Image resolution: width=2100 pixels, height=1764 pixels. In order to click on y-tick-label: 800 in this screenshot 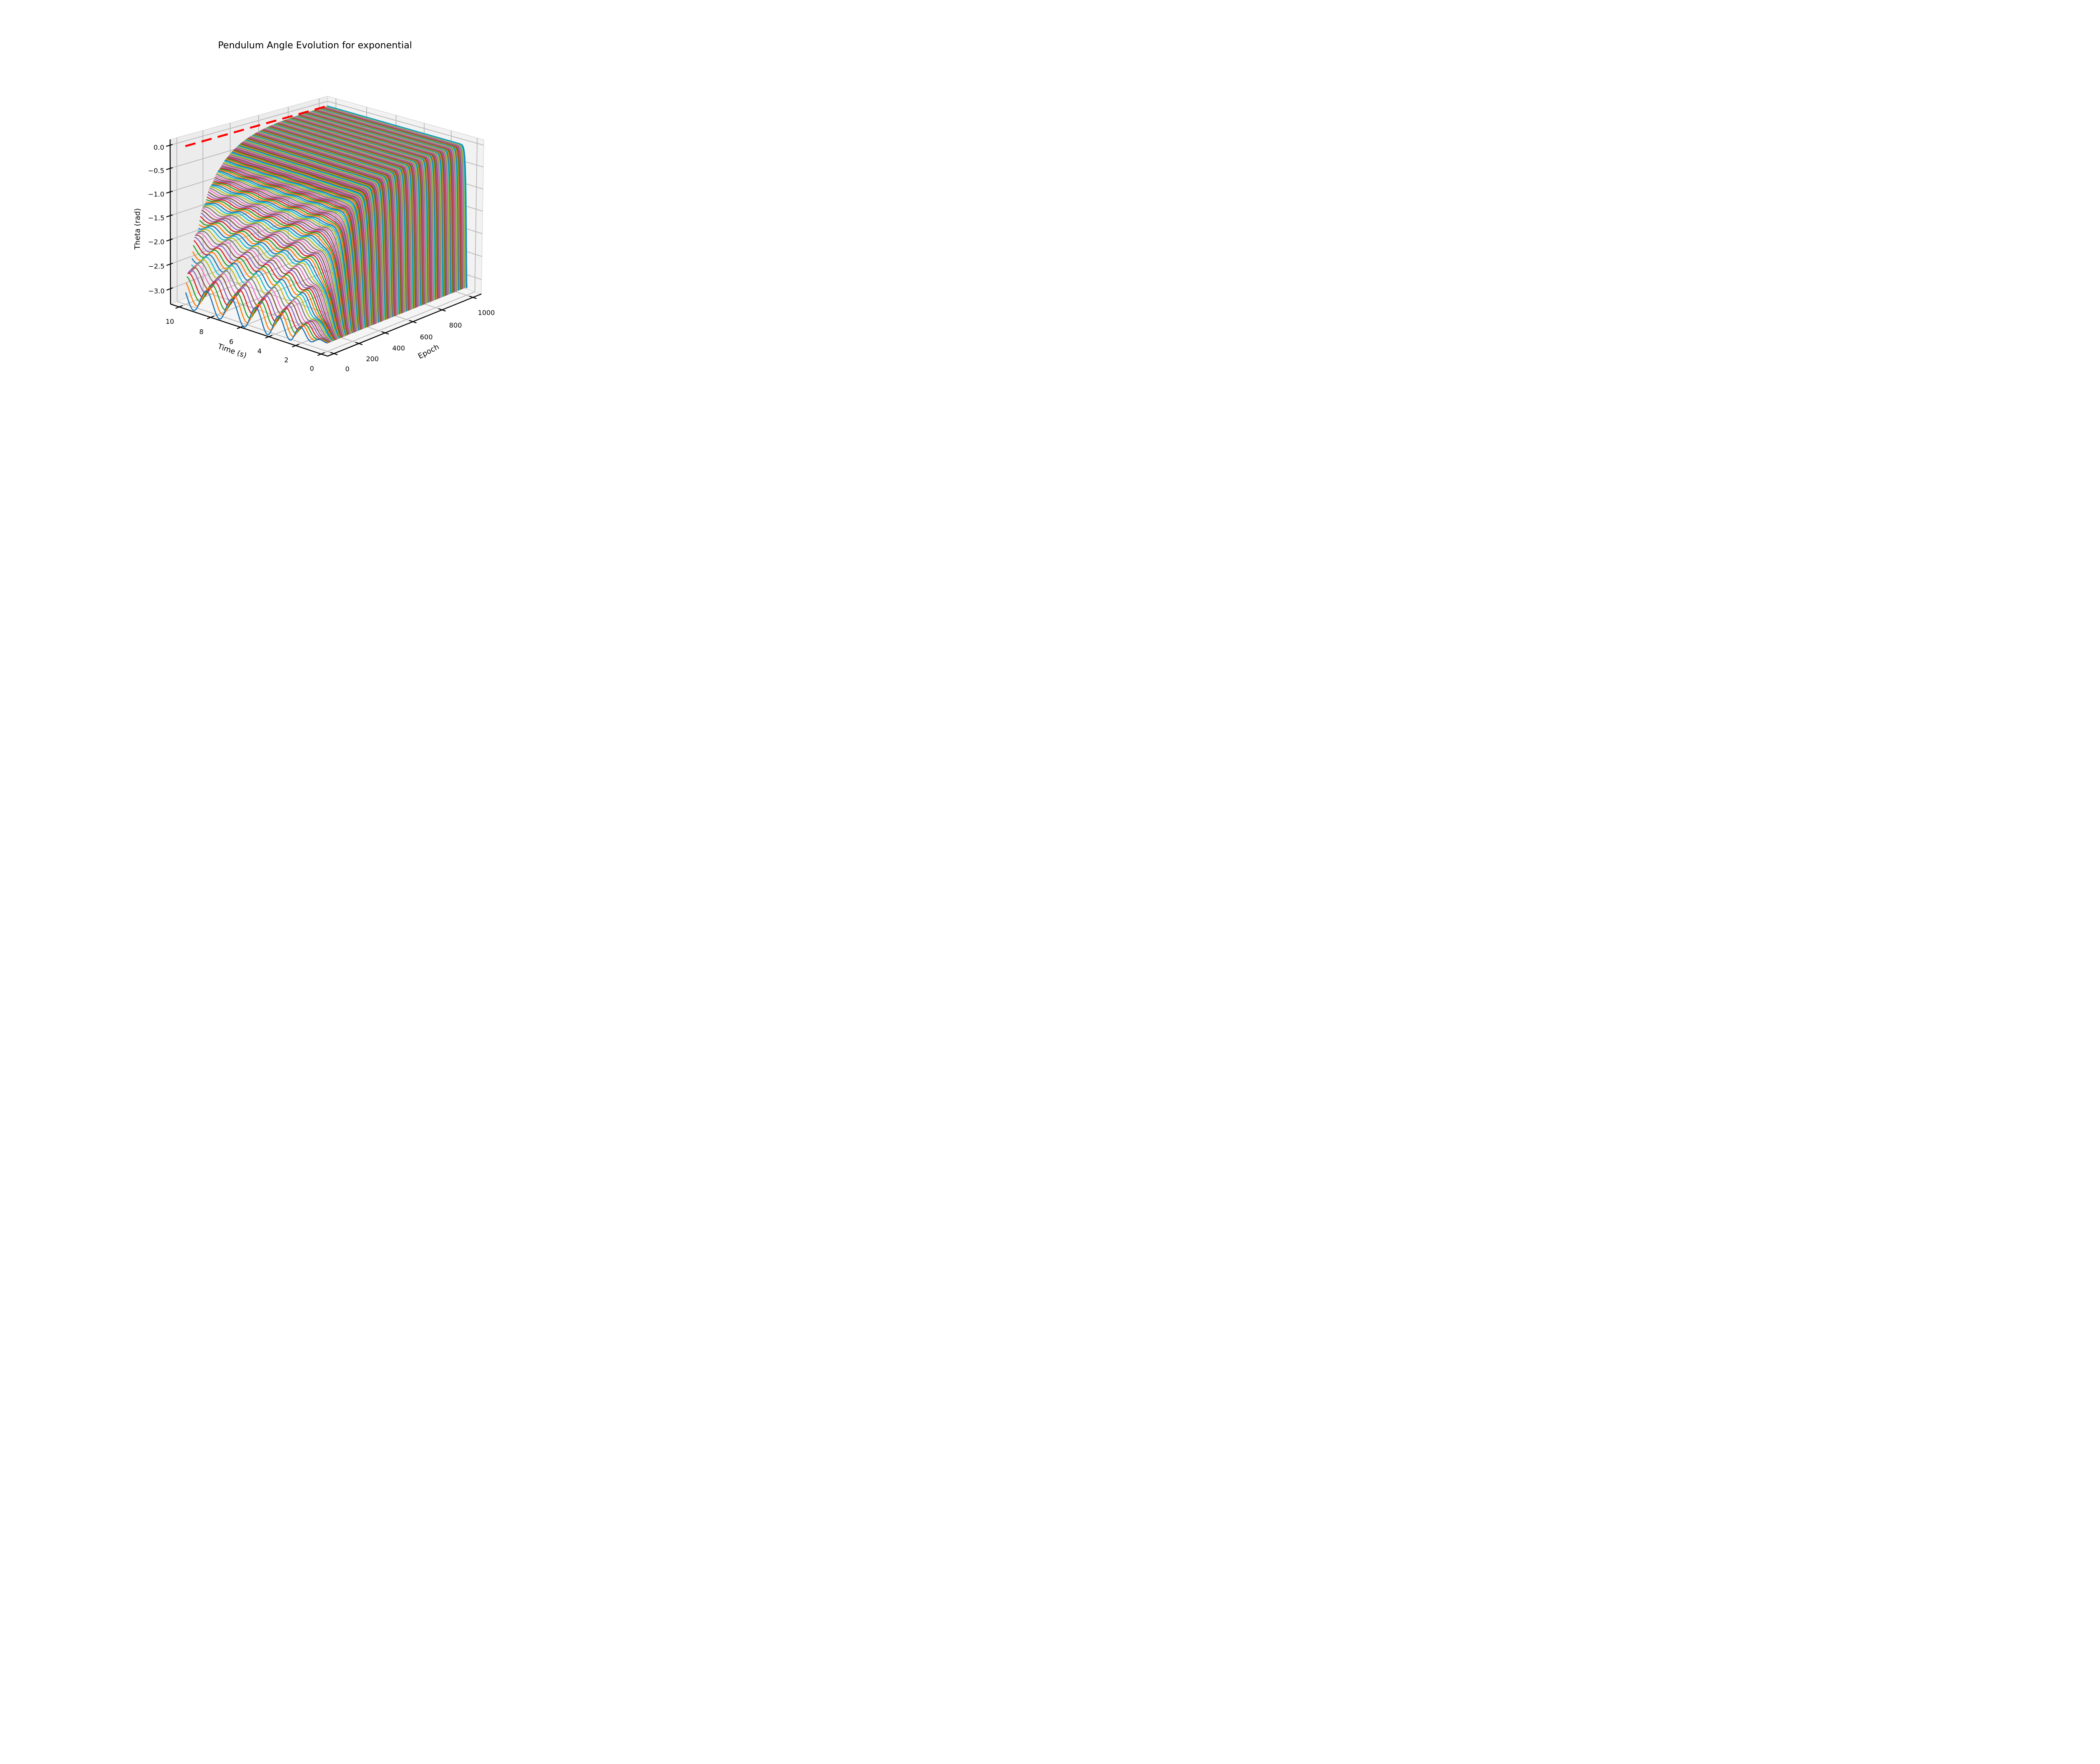, I will do `click(455, 325)`.